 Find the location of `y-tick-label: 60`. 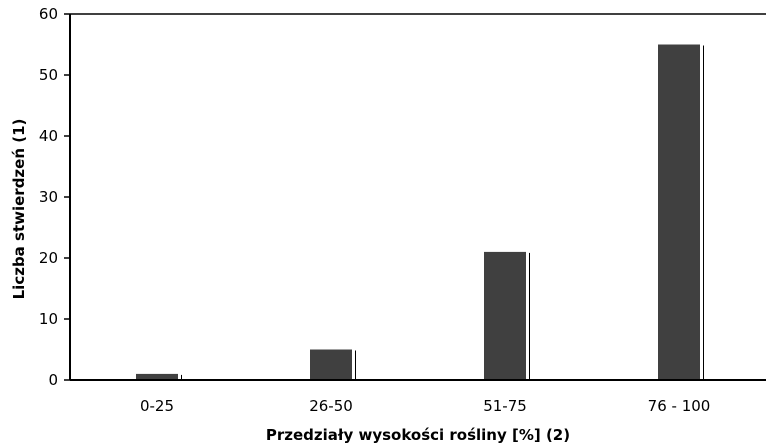

y-tick-label: 60 is located at coordinates (48, 14).